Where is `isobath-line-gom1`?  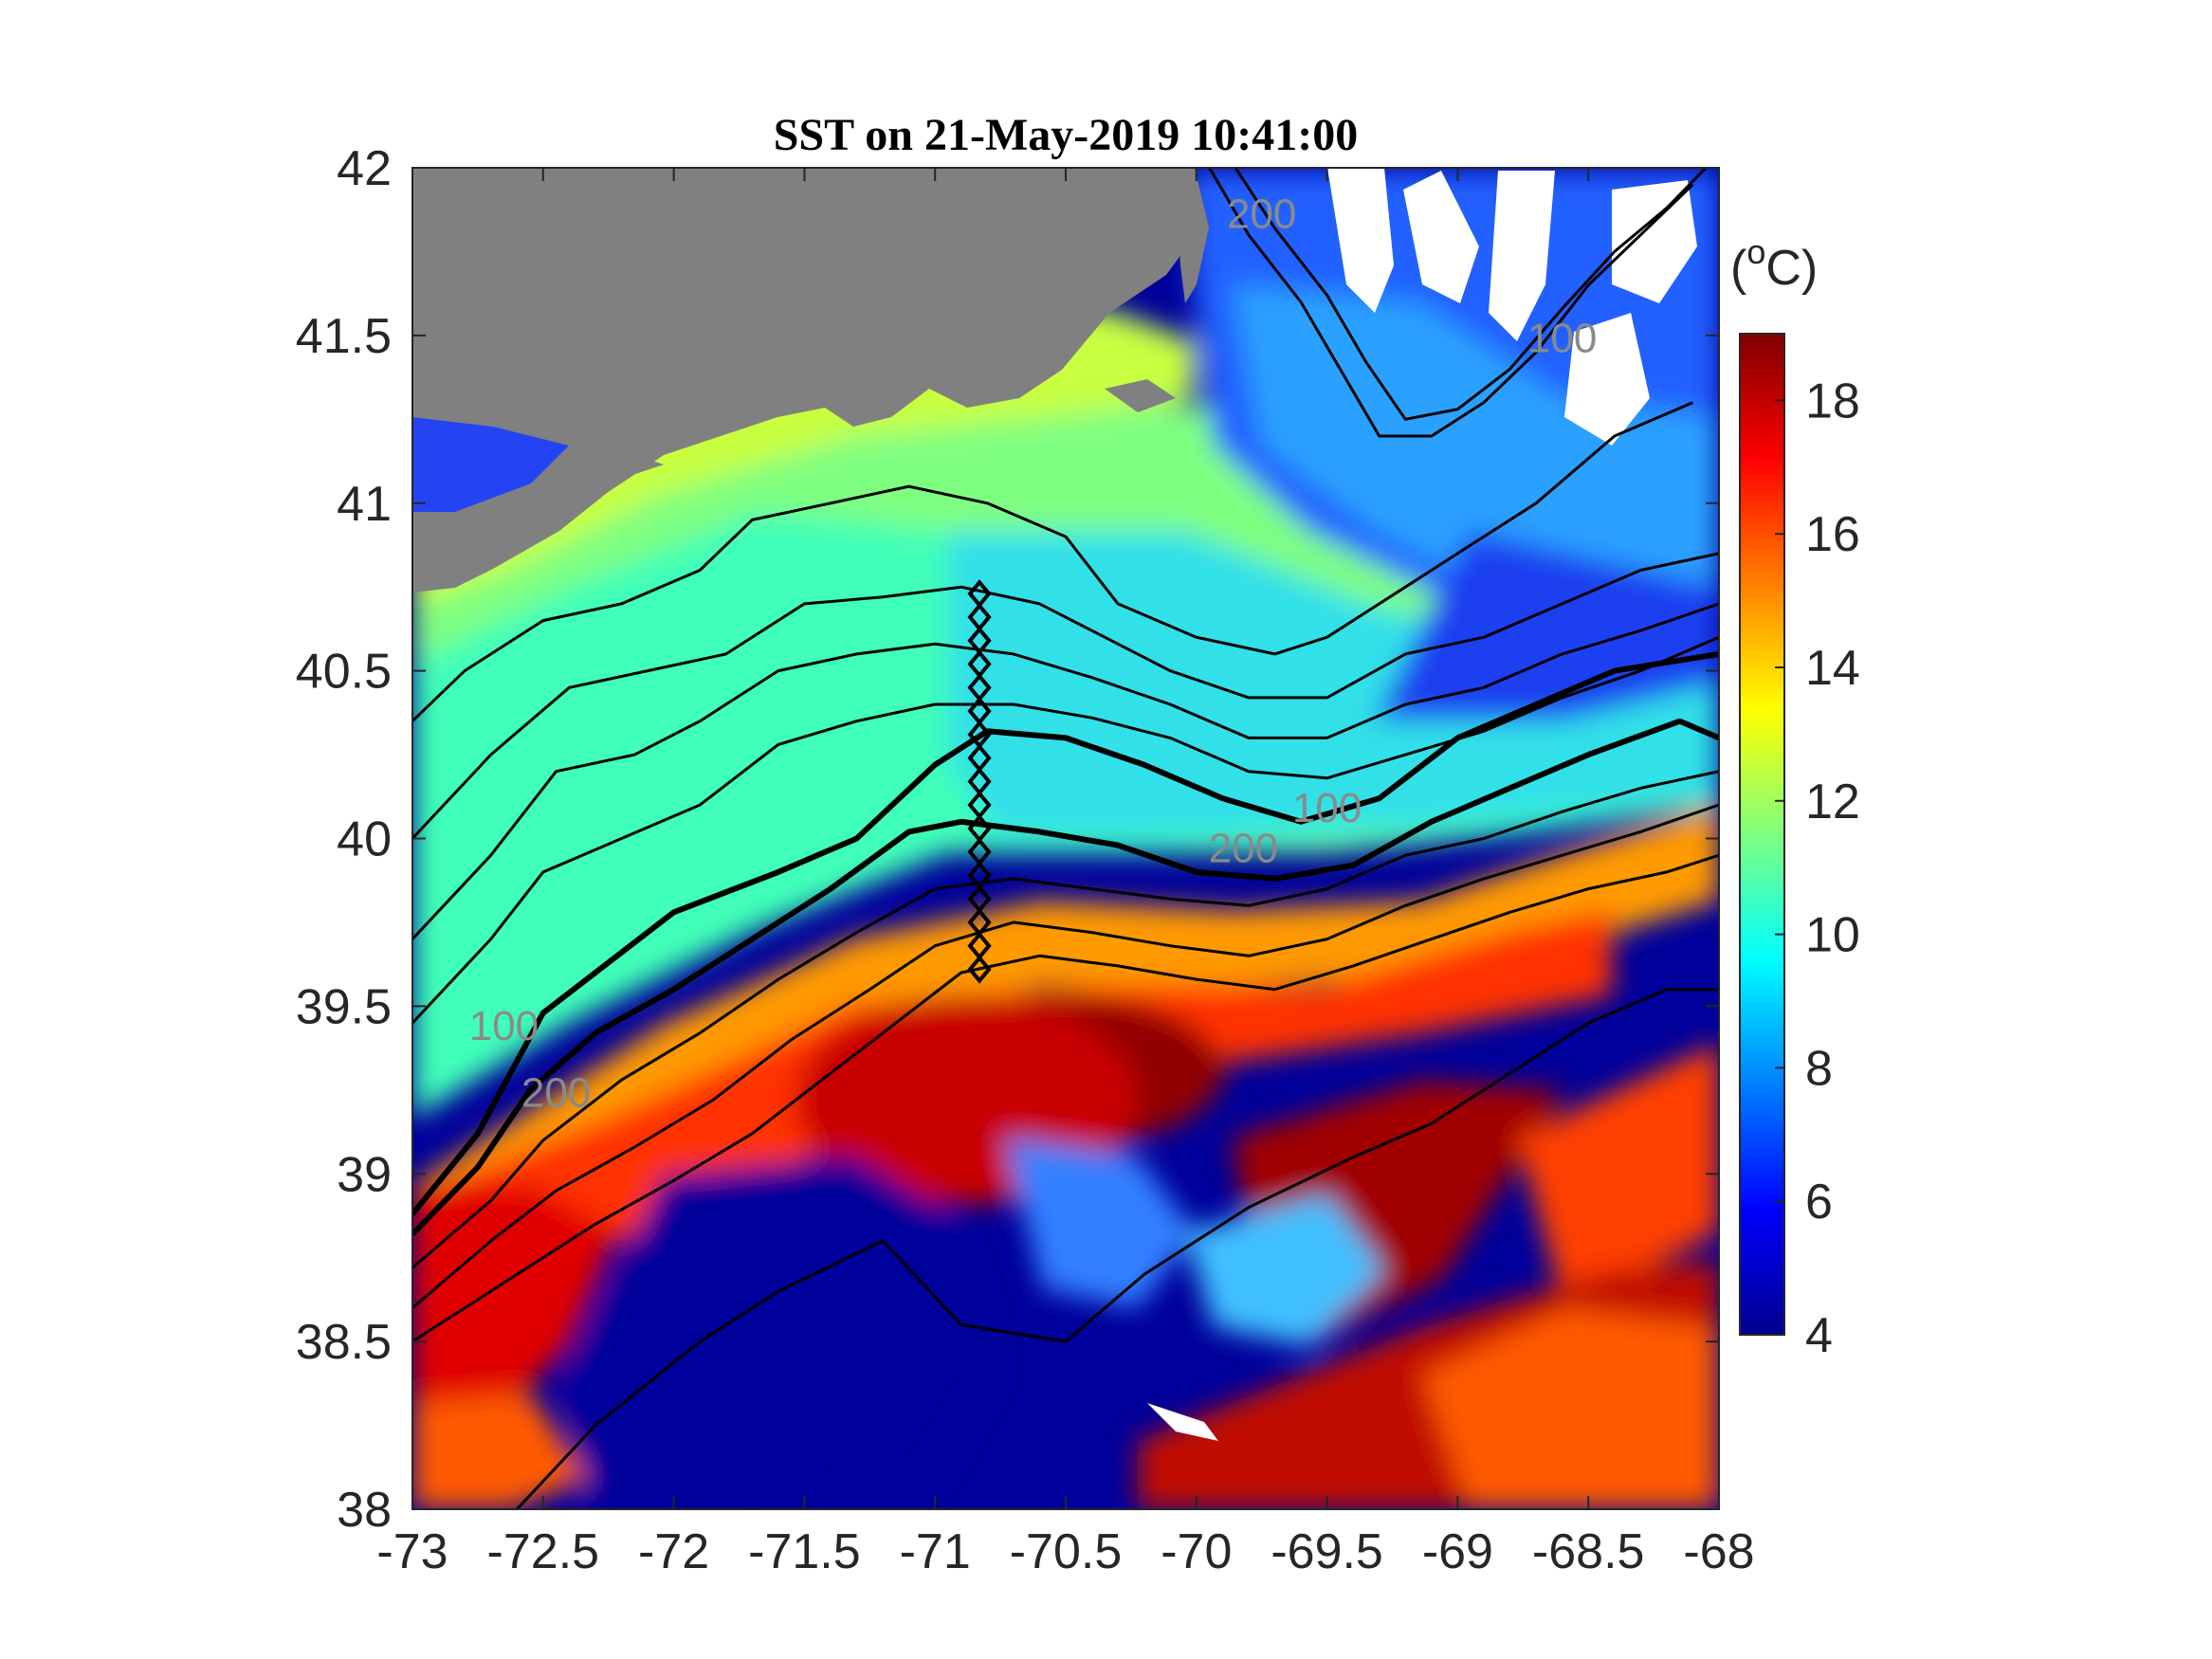
isobath-line-gom1 is located at coordinates (1451, 303).